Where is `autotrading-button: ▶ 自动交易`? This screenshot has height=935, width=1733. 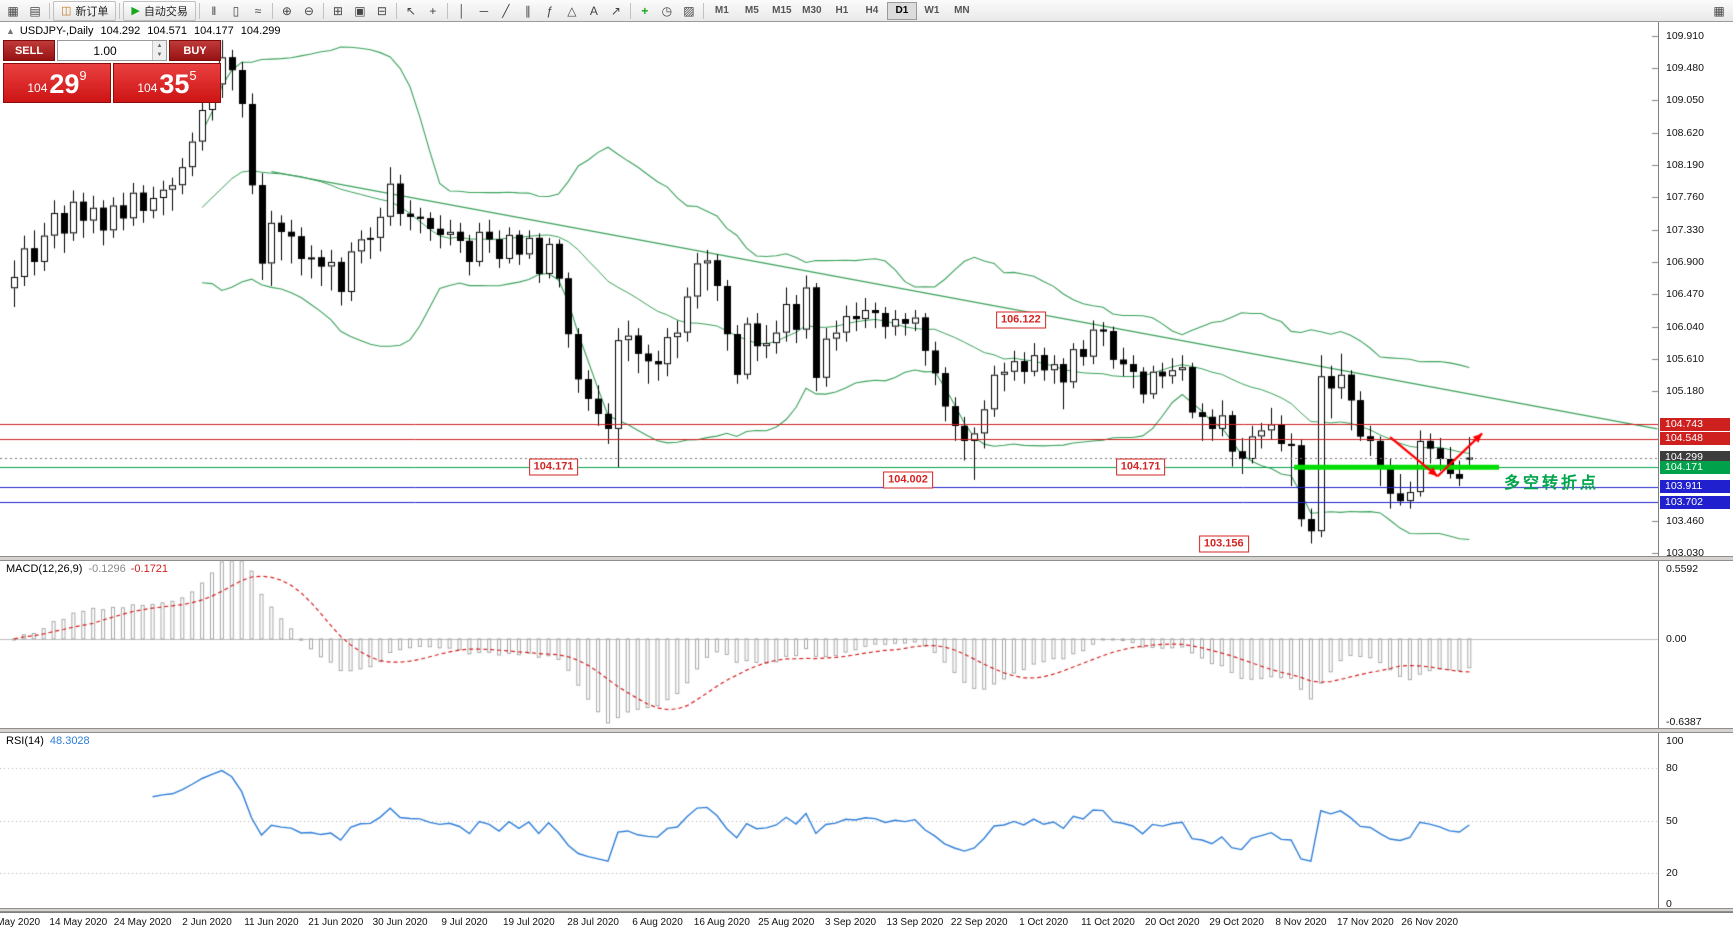 autotrading-button: ▶ 自动交易 is located at coordinates (159, 10).